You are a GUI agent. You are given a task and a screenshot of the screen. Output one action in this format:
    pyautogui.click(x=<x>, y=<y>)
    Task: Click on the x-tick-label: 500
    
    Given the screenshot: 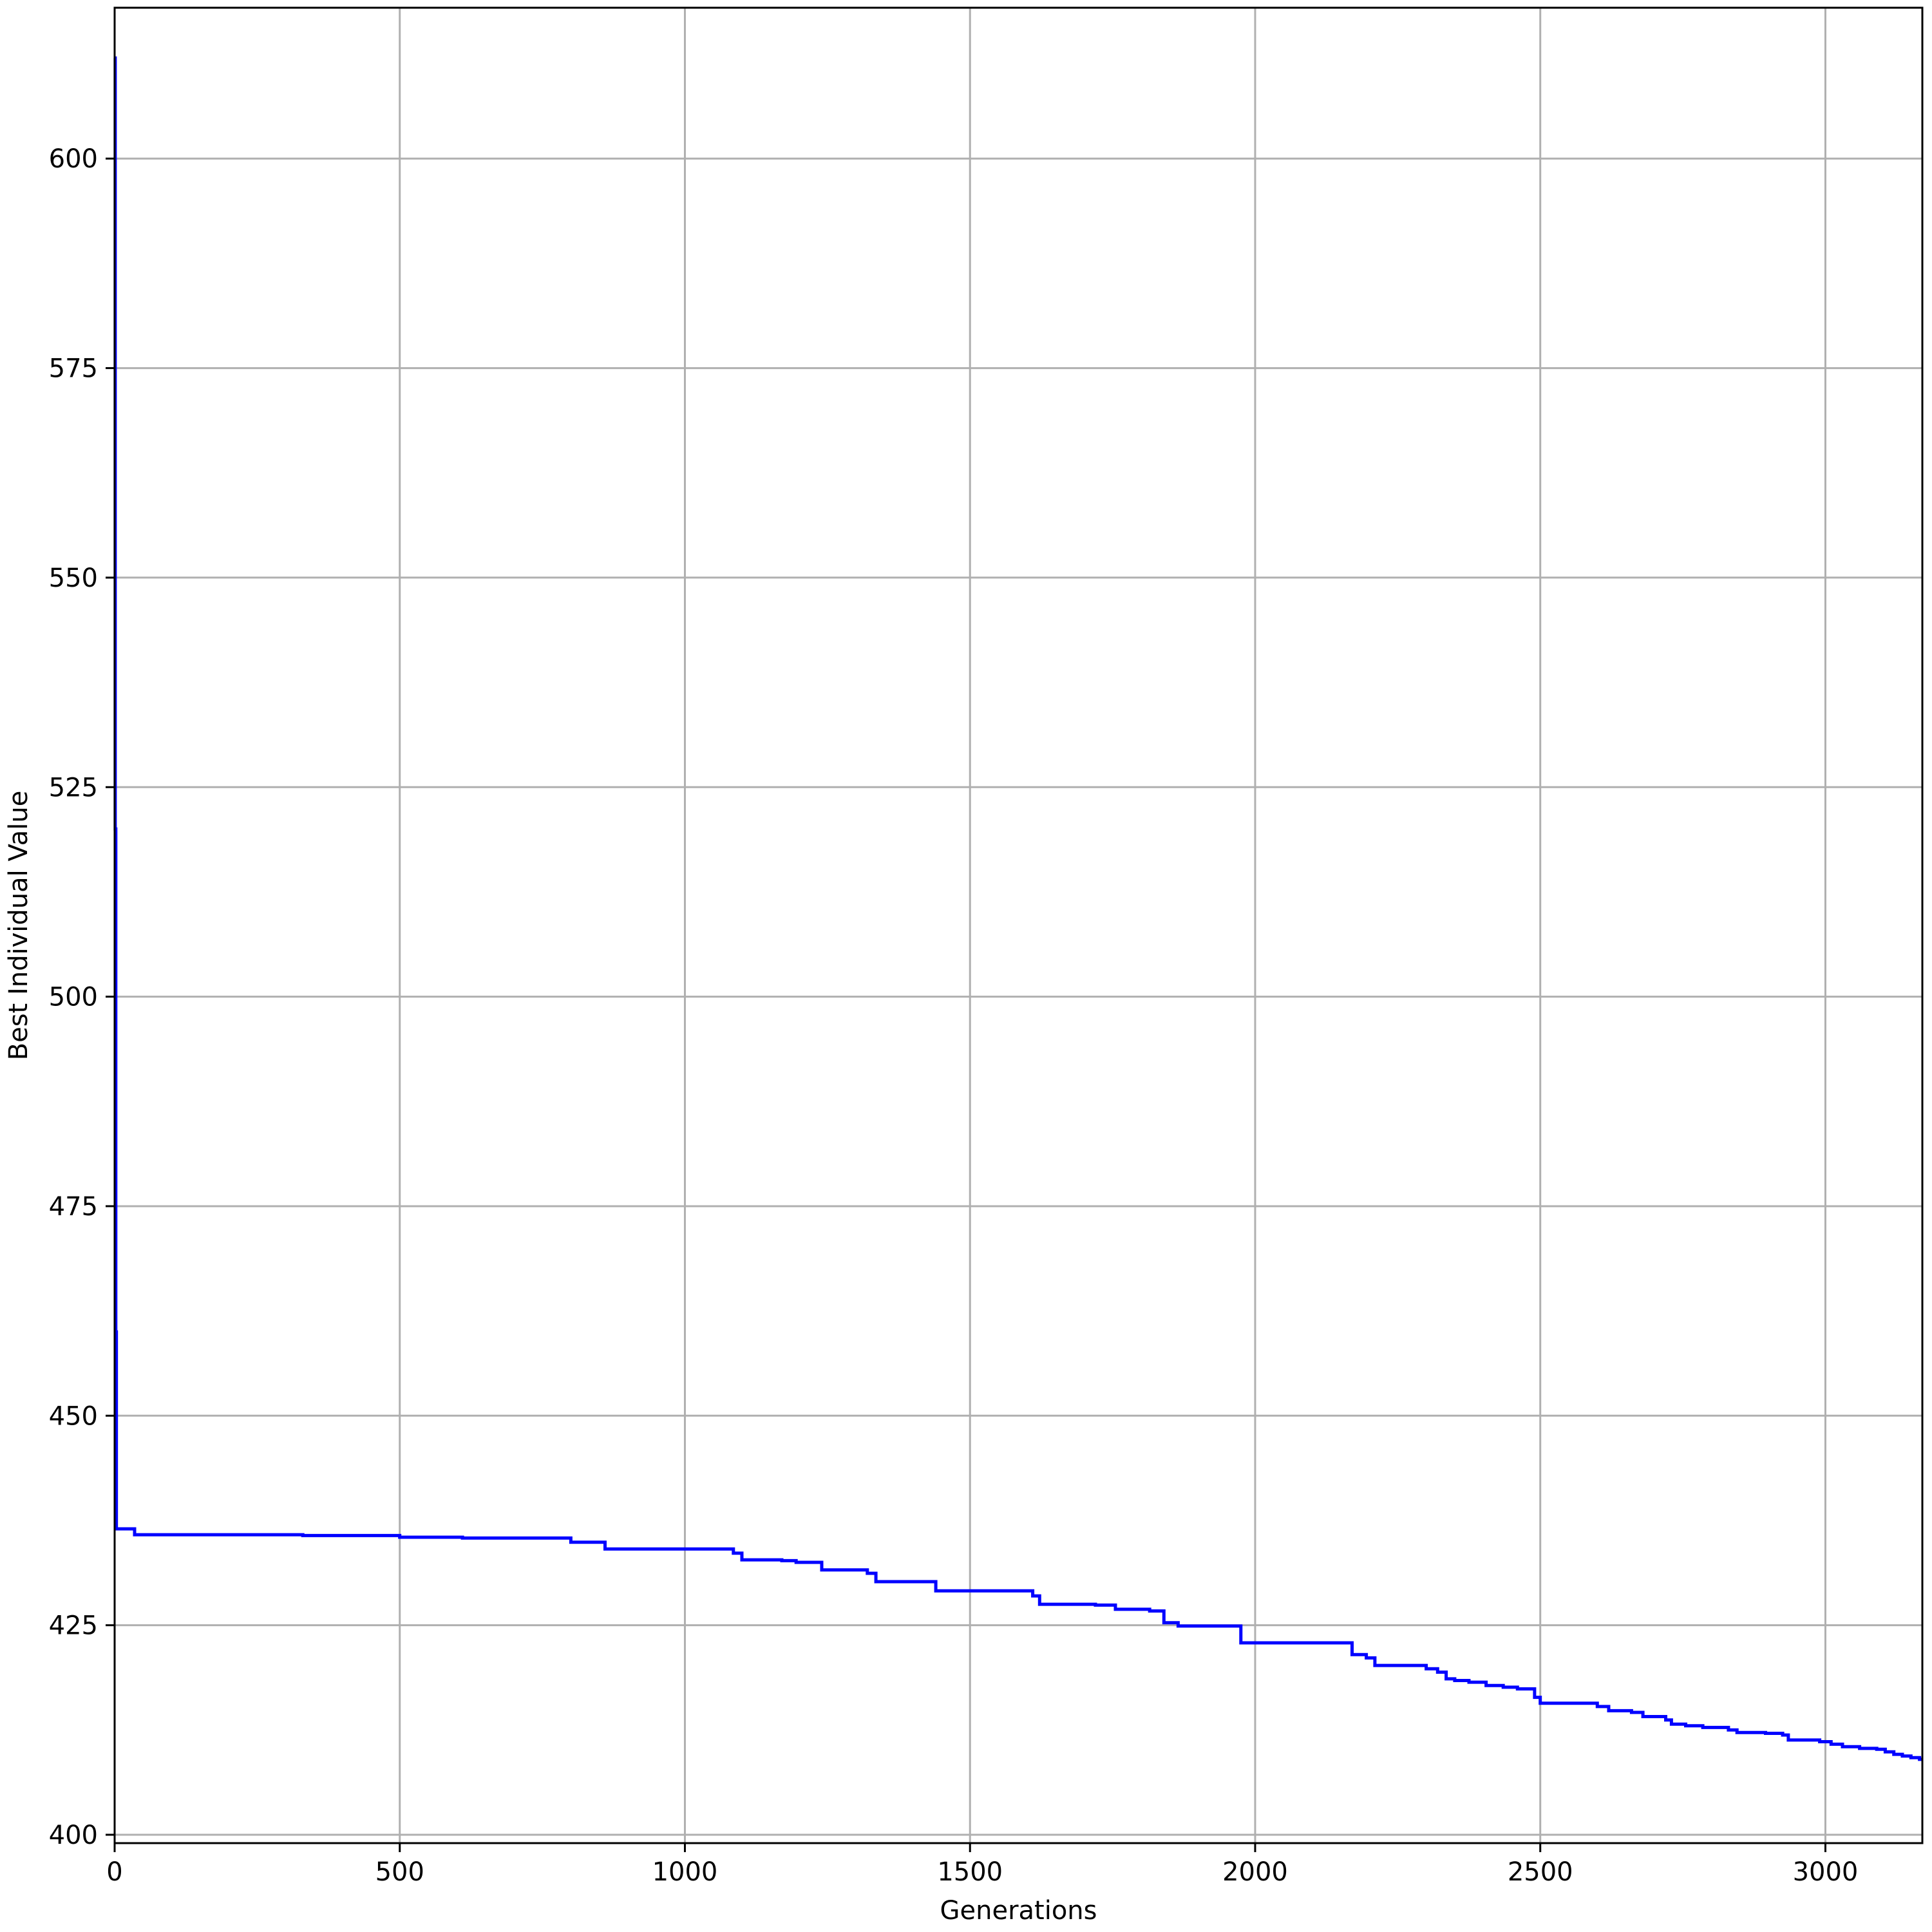 What is the action you would take?
    pyautogui.click(x=399, y=1872)
    